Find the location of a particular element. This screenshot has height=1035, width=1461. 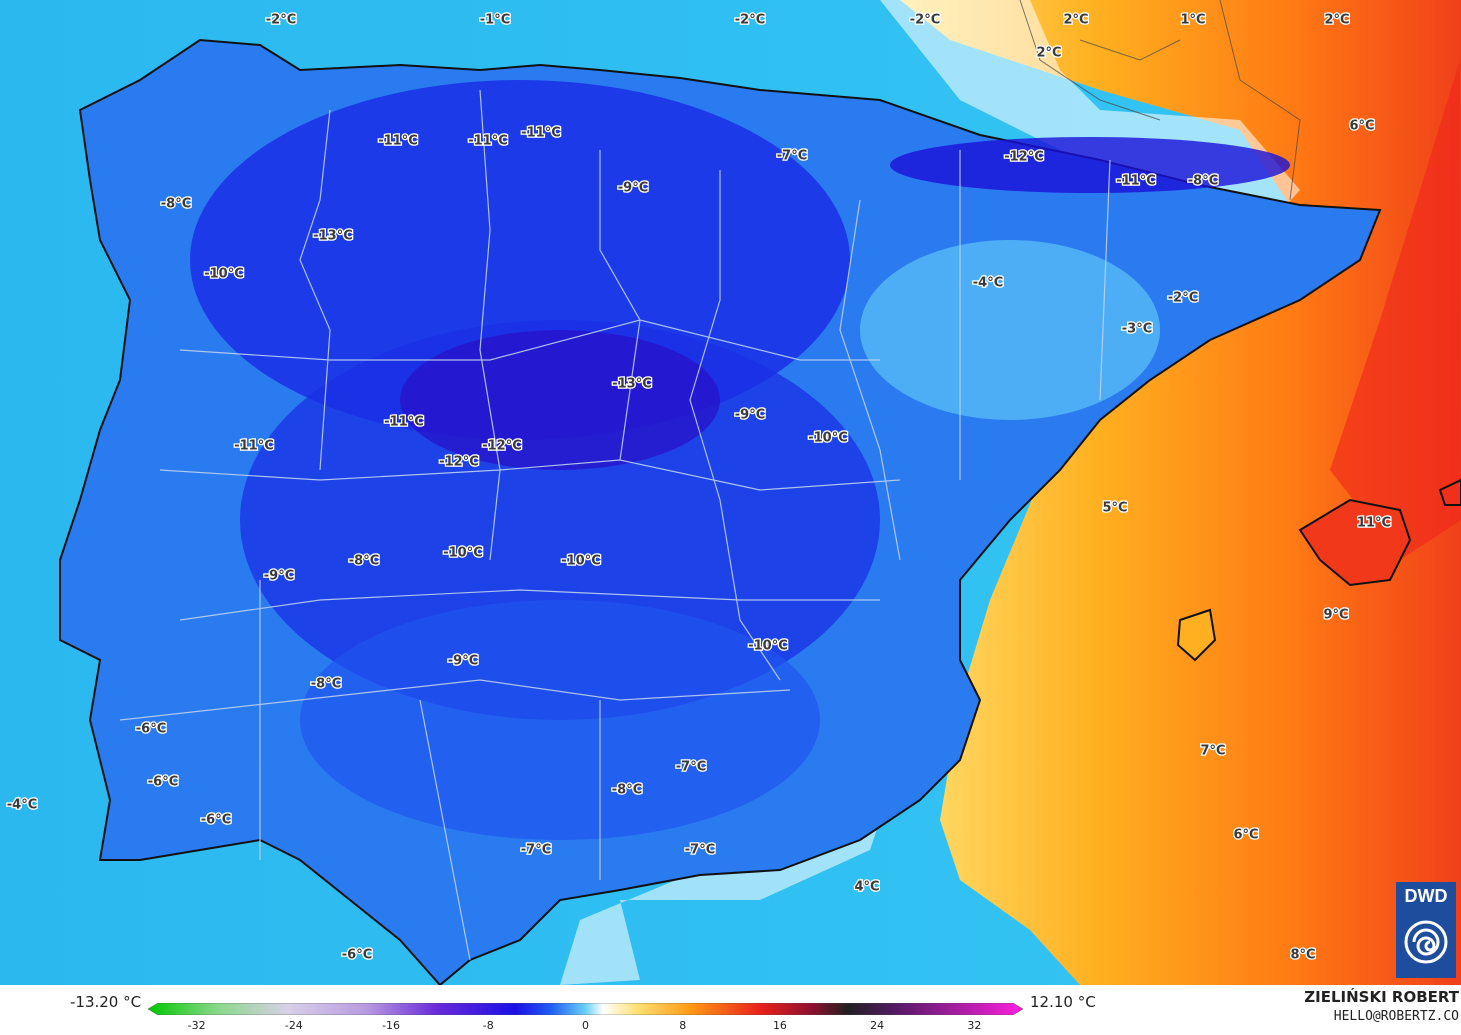

color-scale-tick: -8 is located at coordinates (488, 1025).